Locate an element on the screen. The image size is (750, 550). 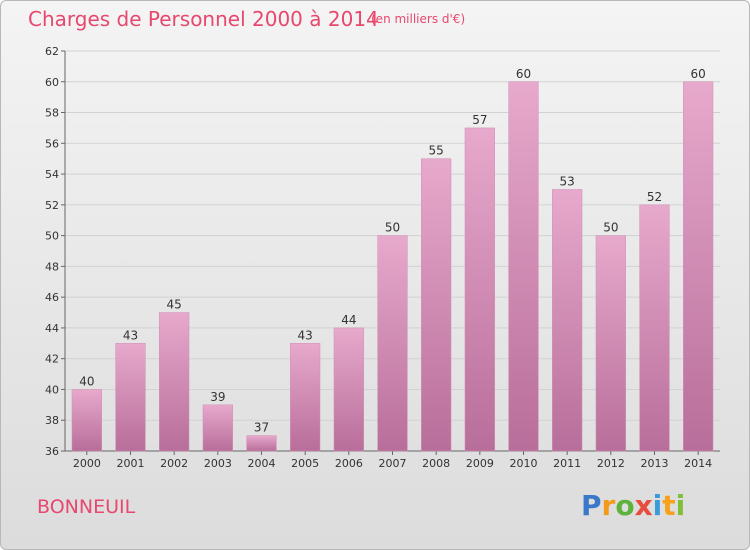
bar-2003 is located at coordinates (217, 428).